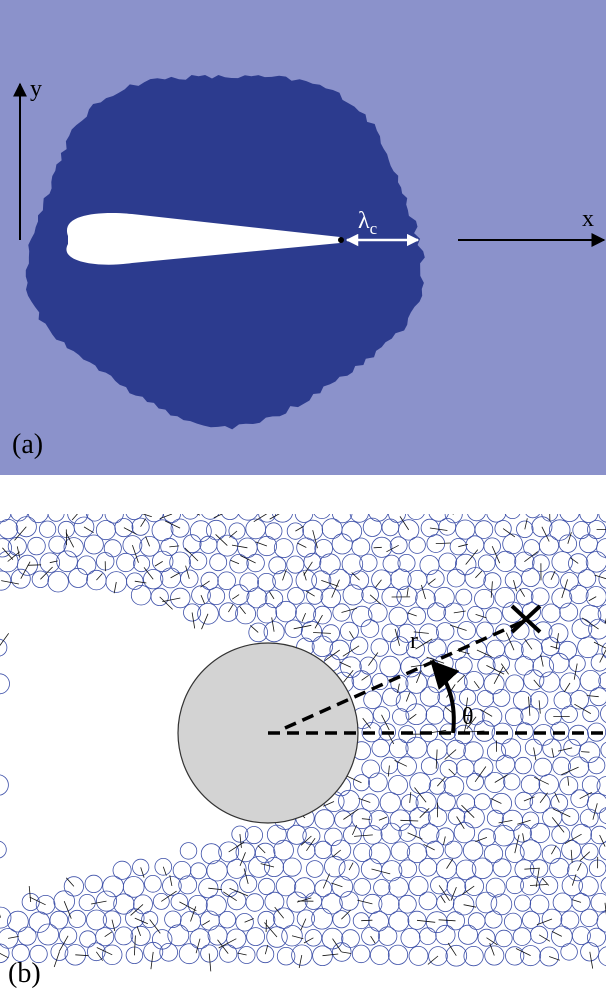  Describe the element at coordinates (203, 239) in the screenshot. I see `crack` at that location.